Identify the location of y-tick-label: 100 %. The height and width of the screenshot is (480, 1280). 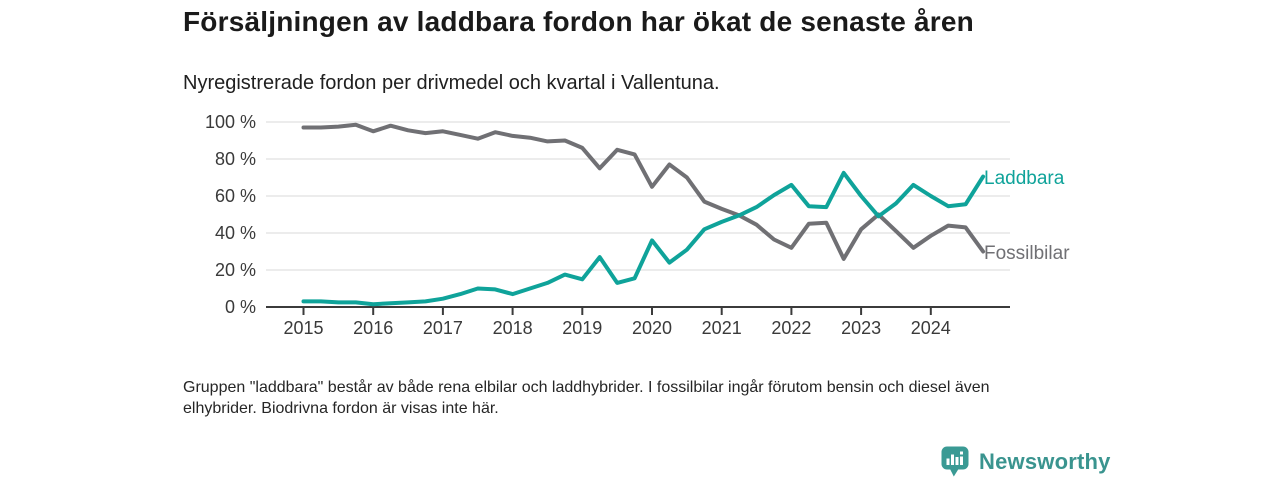
(230, 122).